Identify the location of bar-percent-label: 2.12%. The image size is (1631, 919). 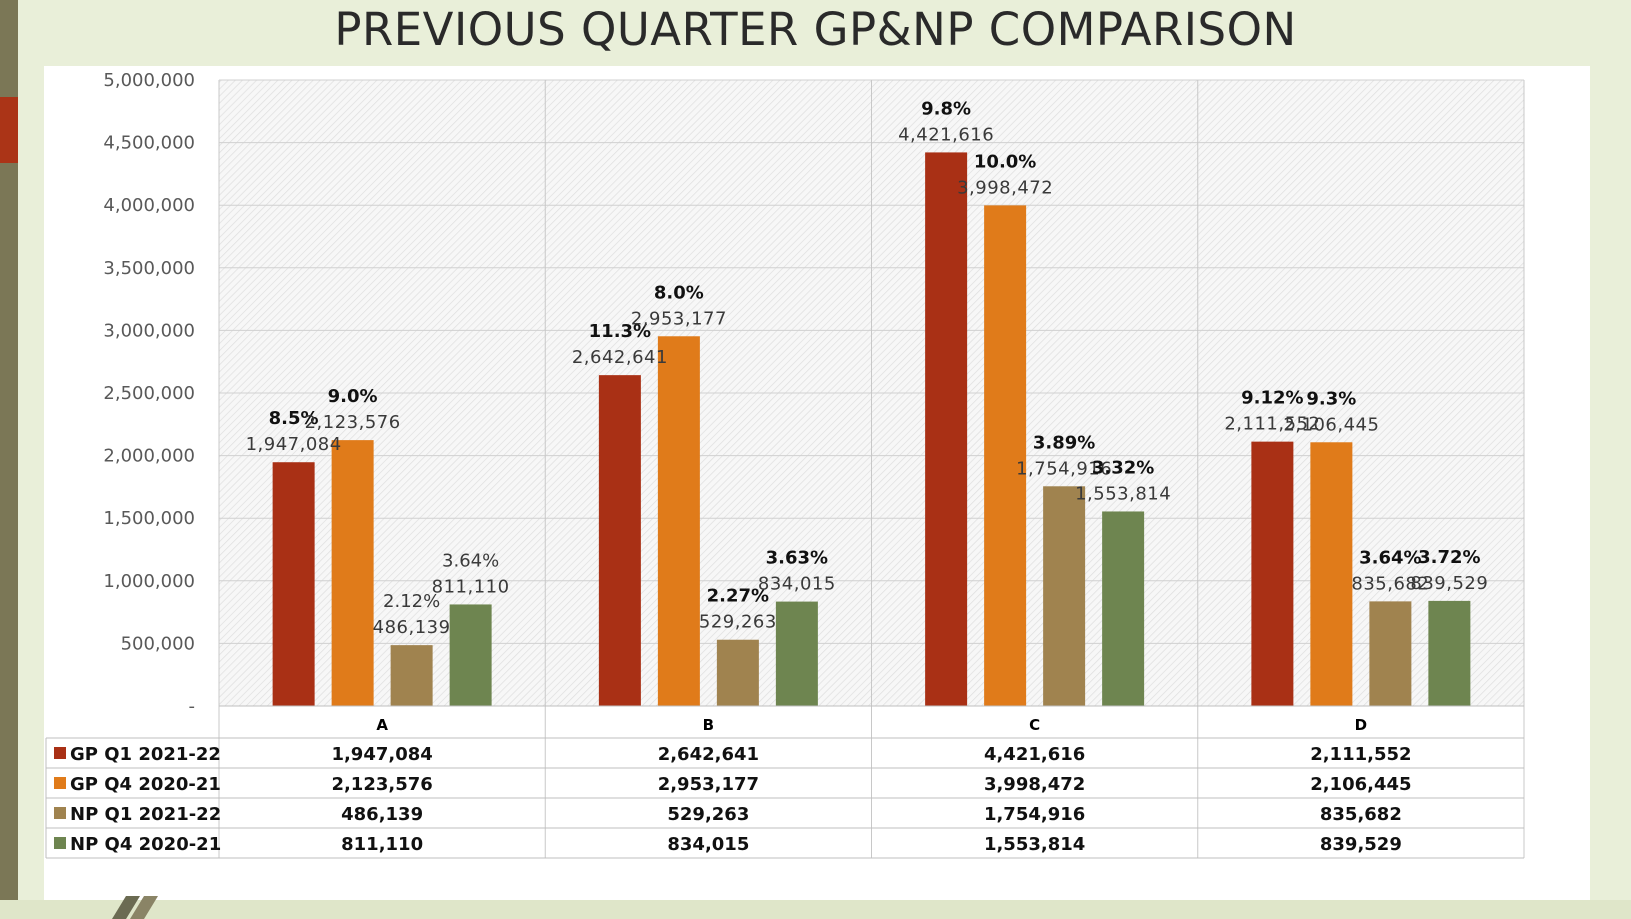
(411, 601).